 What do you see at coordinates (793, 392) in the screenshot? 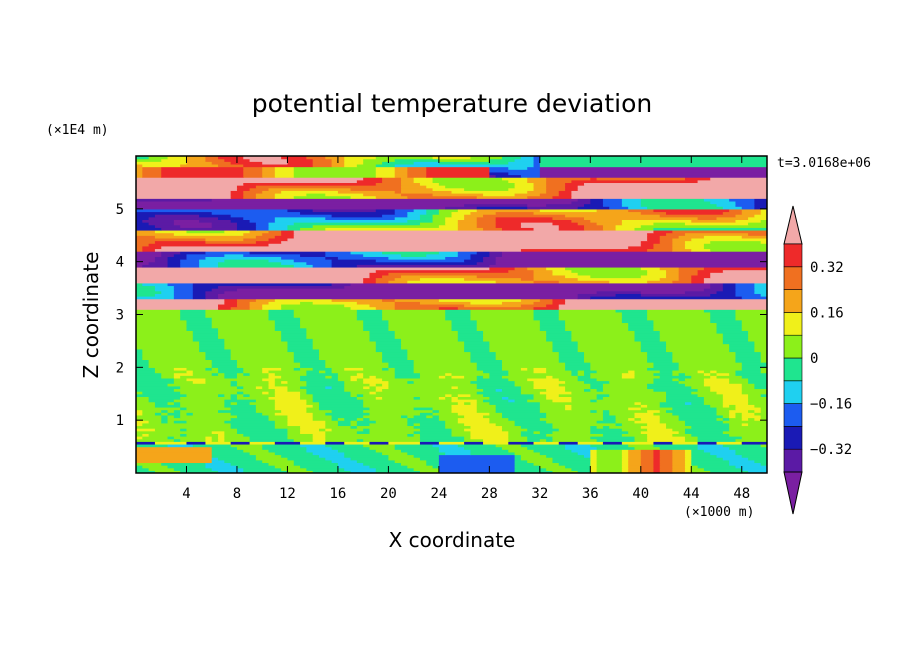
I see `colorbar-segment` at bounding box center [793, 392].